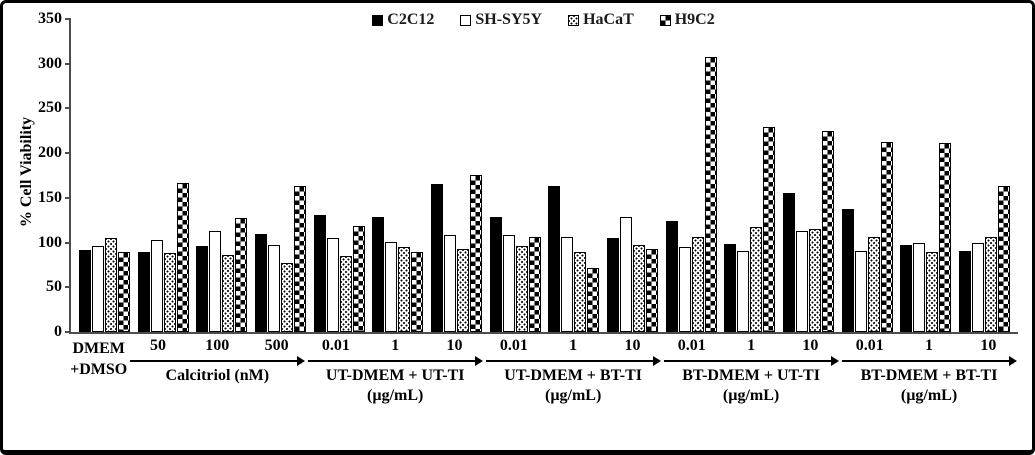  I want to click on legend-marker-dotted-icon, so click(574, 20).